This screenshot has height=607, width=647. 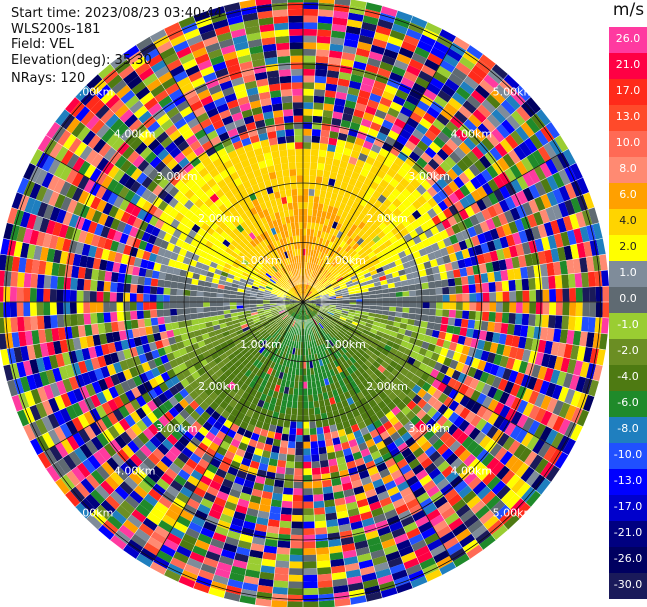 What do you see at coordinates (376, 157) in the screenshot?
I see `ray-separator` at bounding box center [376, 157].